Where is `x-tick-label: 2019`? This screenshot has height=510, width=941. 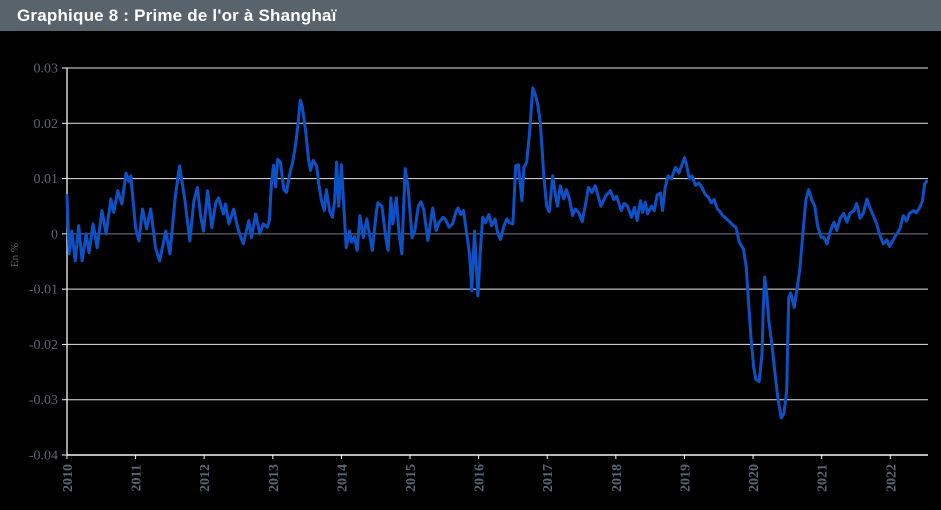
x-tick-label: 2019 is located at coordinates (685, 478).